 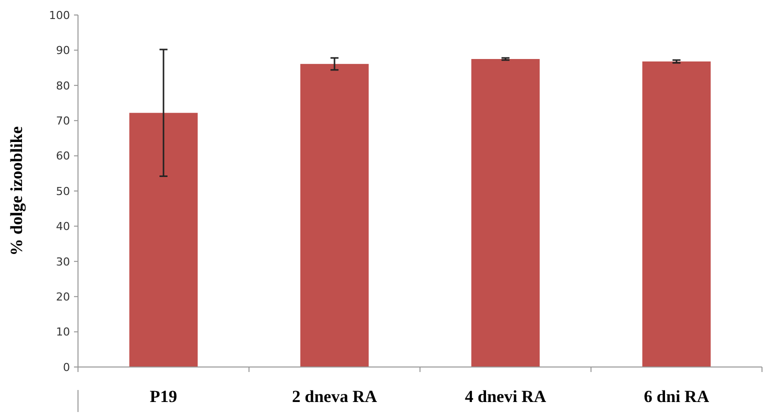 What do you see at coordinates (63, 227) in the screenshot?
I see `y-tick-label: 40` at bounding box center [63, 227].